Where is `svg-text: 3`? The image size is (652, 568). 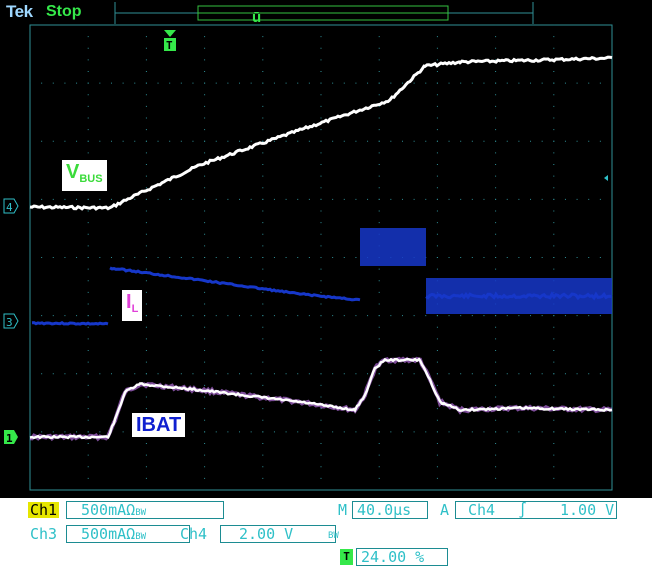
svg-text: 3 is located at coordinates (9, 322).